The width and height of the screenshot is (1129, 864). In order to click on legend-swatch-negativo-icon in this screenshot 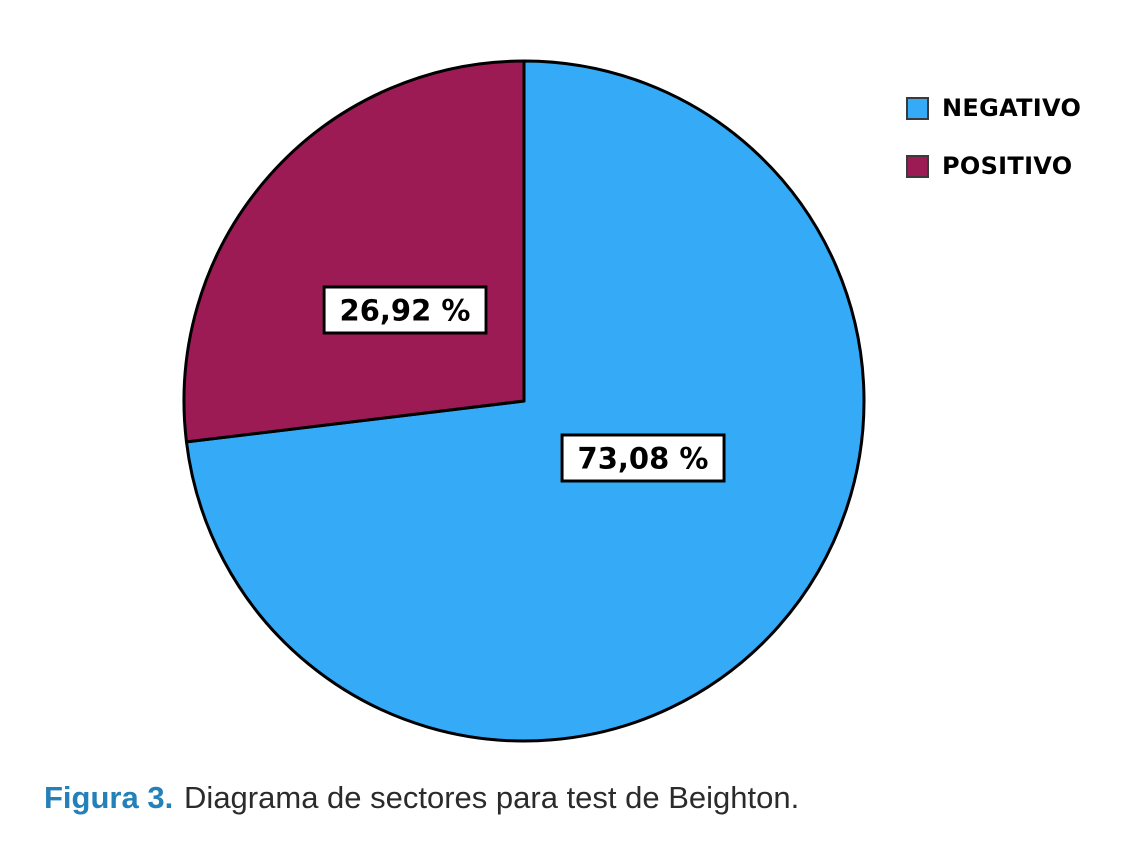, I will do `click(917, 108)`.